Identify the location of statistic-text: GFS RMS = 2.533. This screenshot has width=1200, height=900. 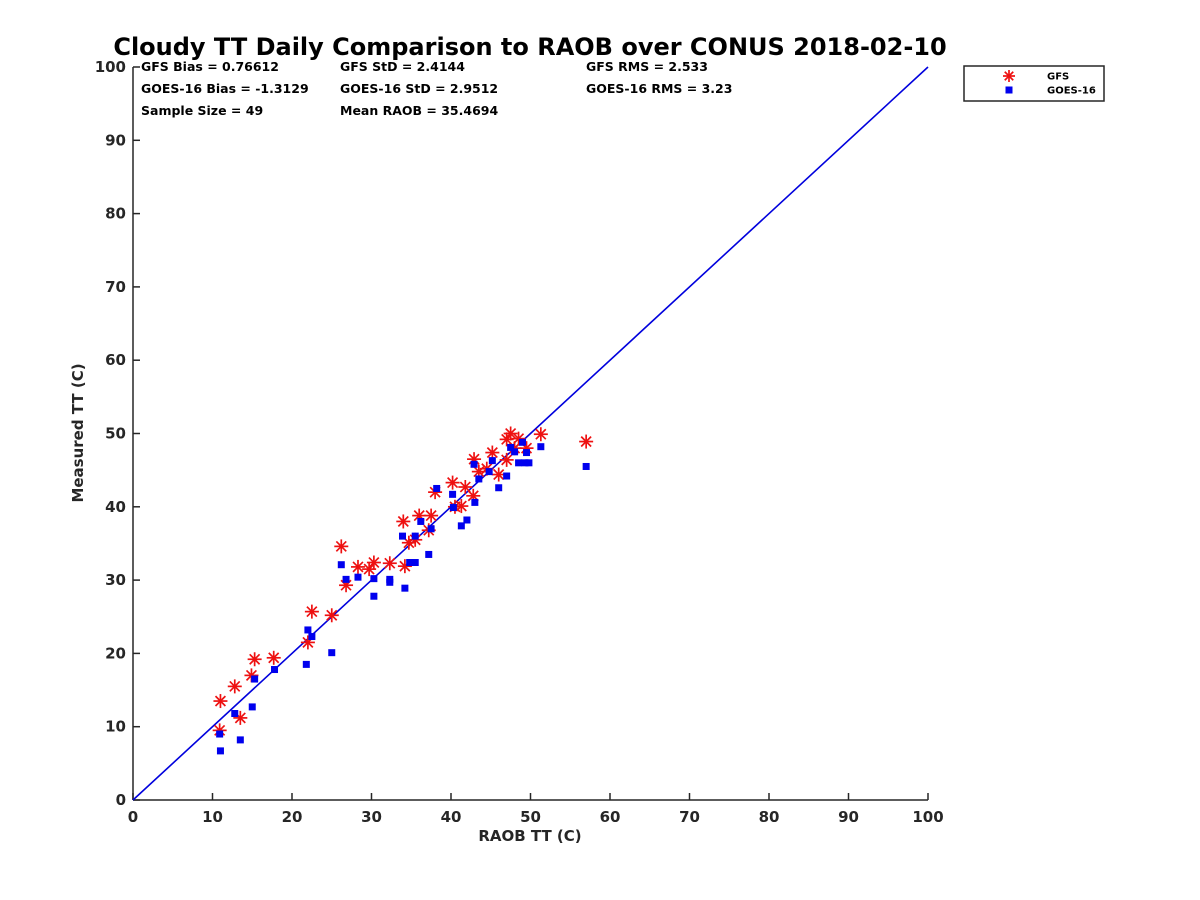
(647, 66).